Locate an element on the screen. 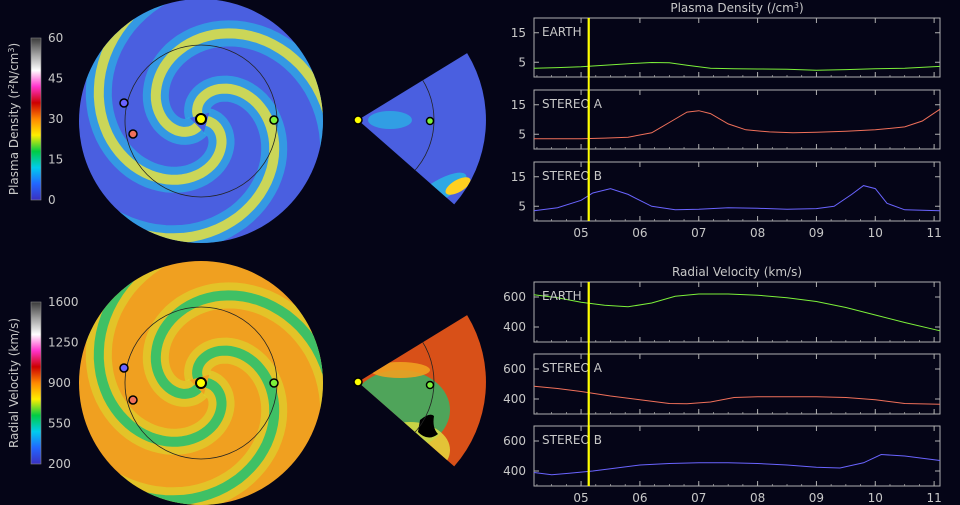 Image resolution: width=960 pixels, height=505 pixels. colorbar-tick-label: 60 is located at coordinates (55, 38).